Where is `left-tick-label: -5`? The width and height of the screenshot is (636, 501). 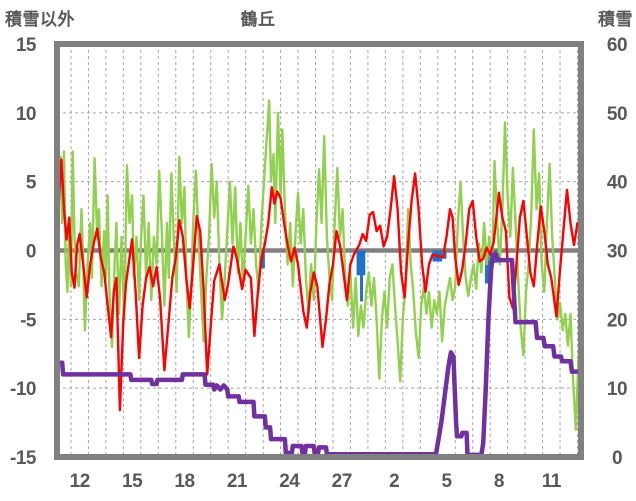
left-tick-label: -5 is located at coordinates (28, 320).